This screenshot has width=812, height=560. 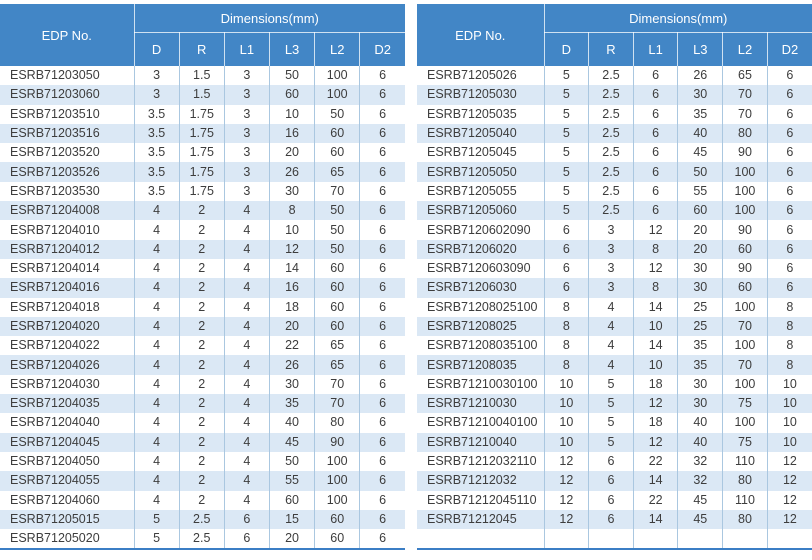 I want to click on table-row: ESRB71205055 5 2.5 6 55 100 6, so click(x=614, y=191).